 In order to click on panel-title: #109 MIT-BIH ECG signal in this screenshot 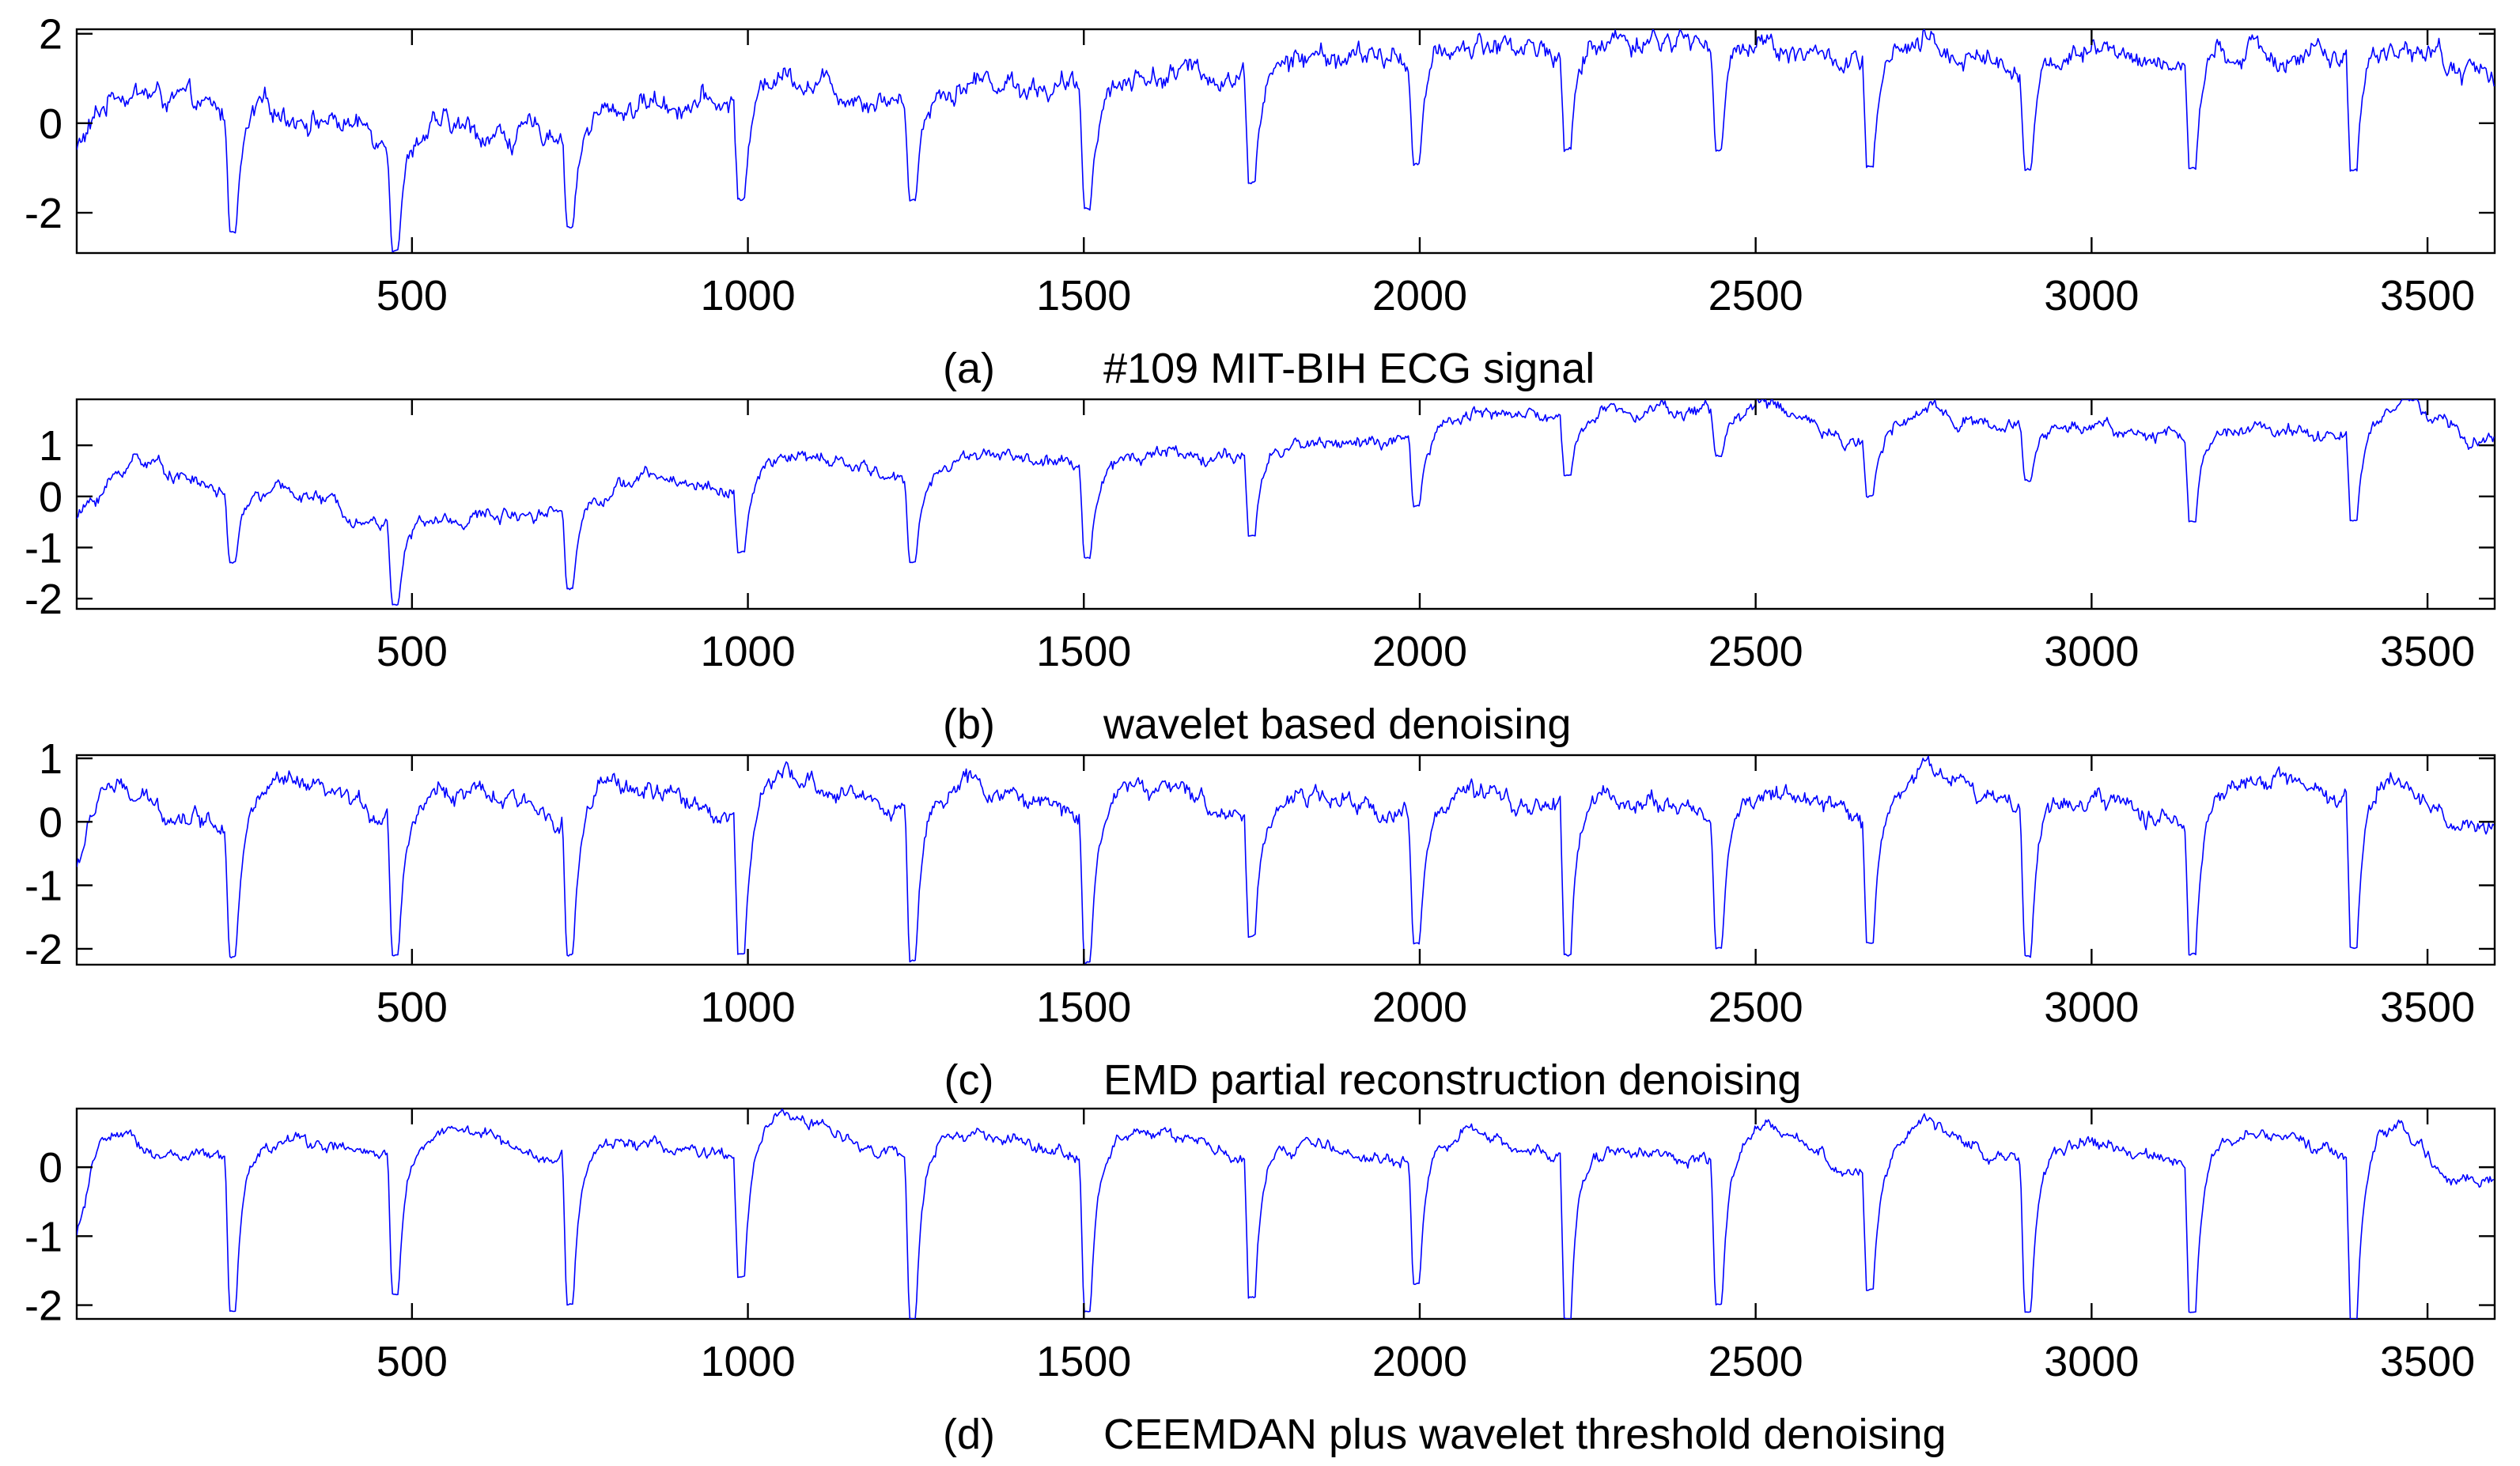, I will do `click(1349, 368)`.